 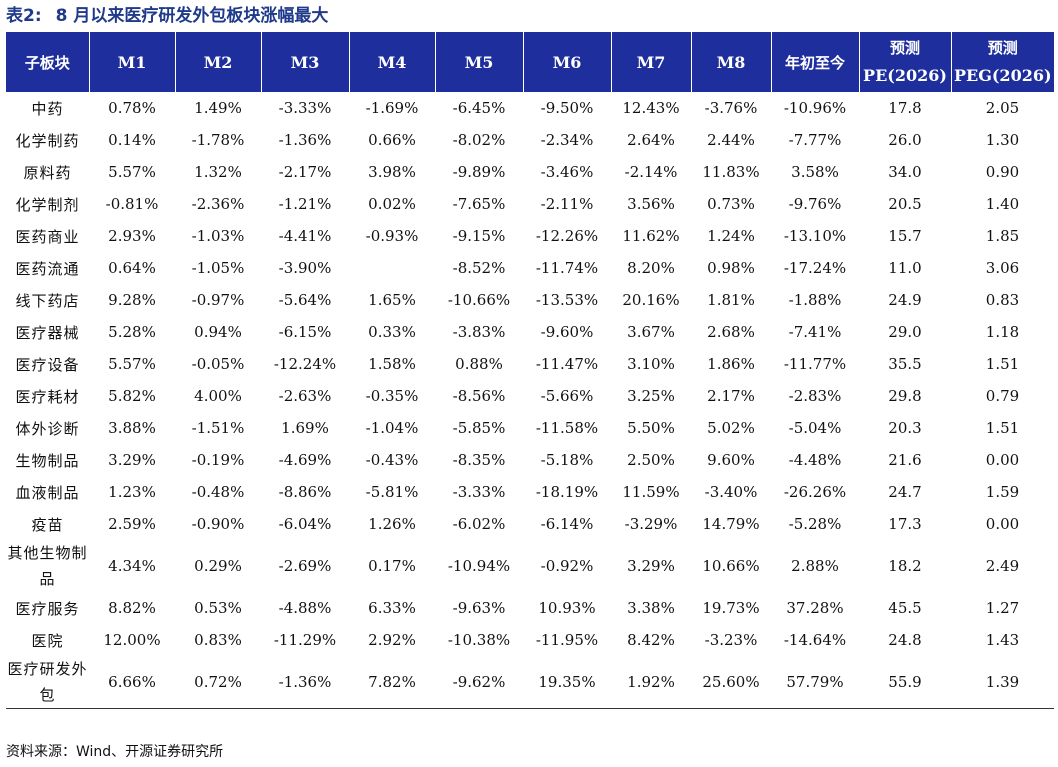 I want to click on cell-ytd: 37.28%, so click(x=815, y=608).